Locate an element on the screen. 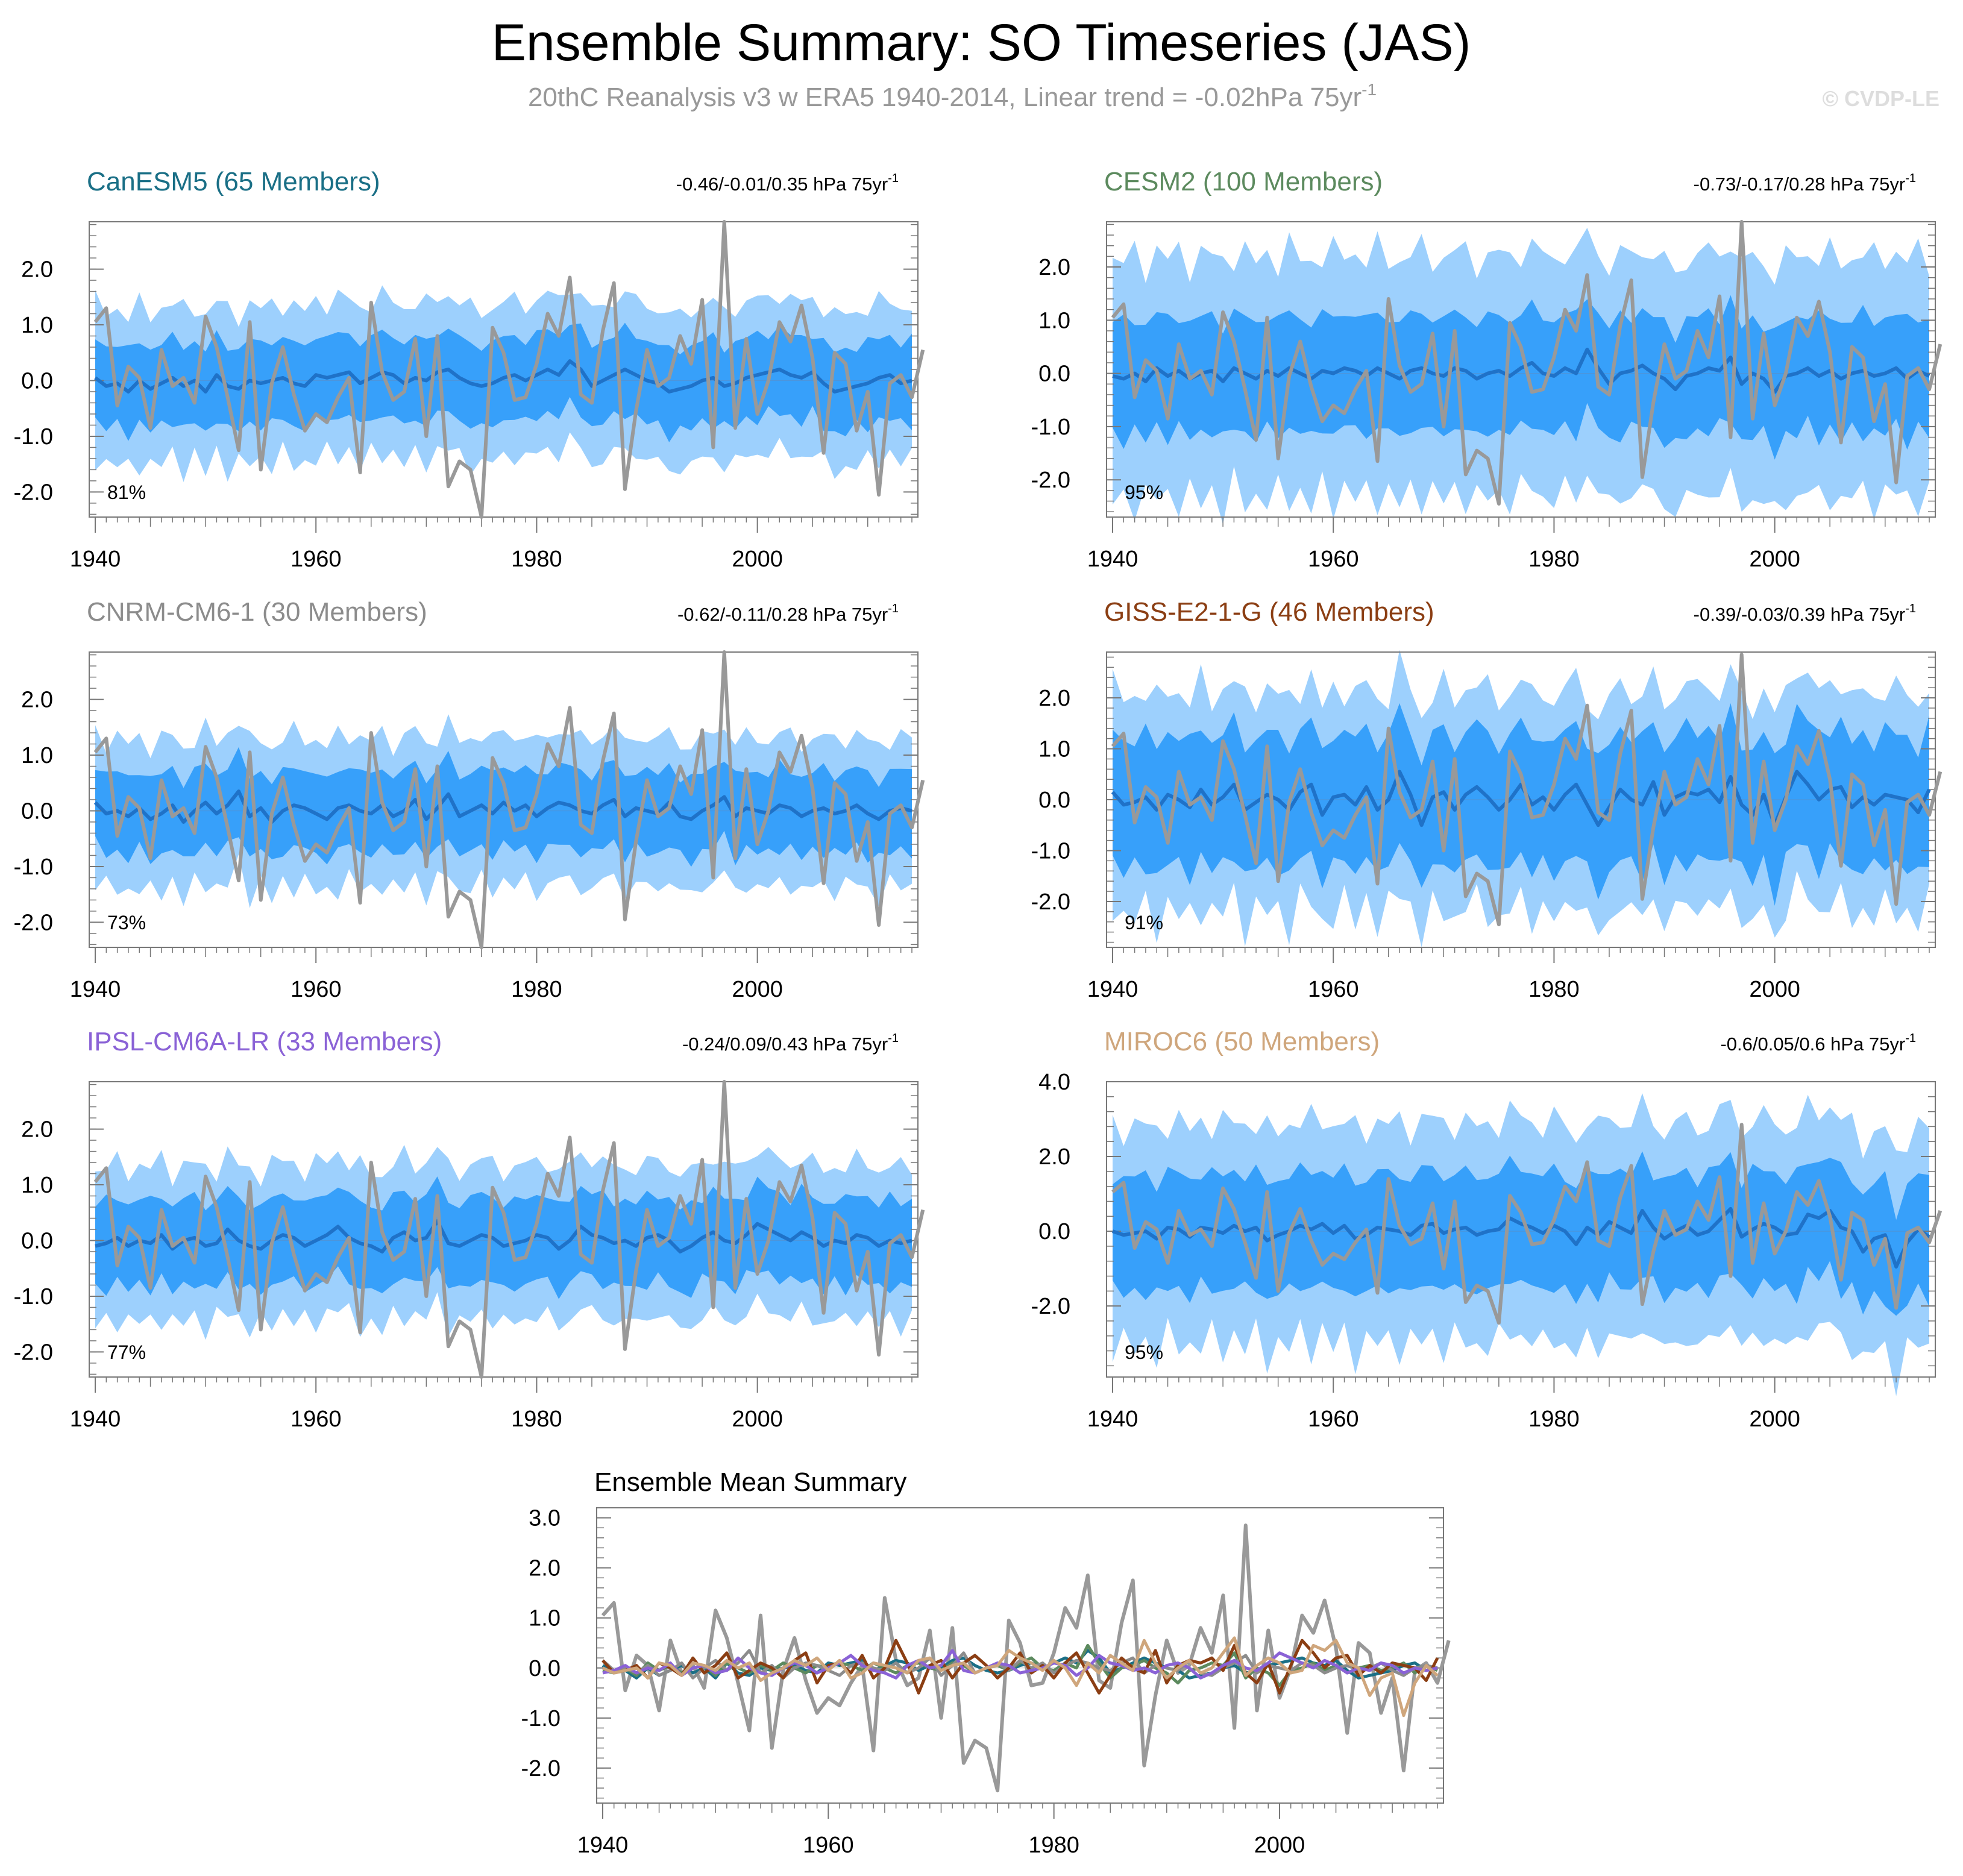 Image resolution: width=1963 pixels, height=1876 pixels. panel-trend: -0.62/-0.11/0.28 hPa 75yr-1 is located at coordinates (788, 613).